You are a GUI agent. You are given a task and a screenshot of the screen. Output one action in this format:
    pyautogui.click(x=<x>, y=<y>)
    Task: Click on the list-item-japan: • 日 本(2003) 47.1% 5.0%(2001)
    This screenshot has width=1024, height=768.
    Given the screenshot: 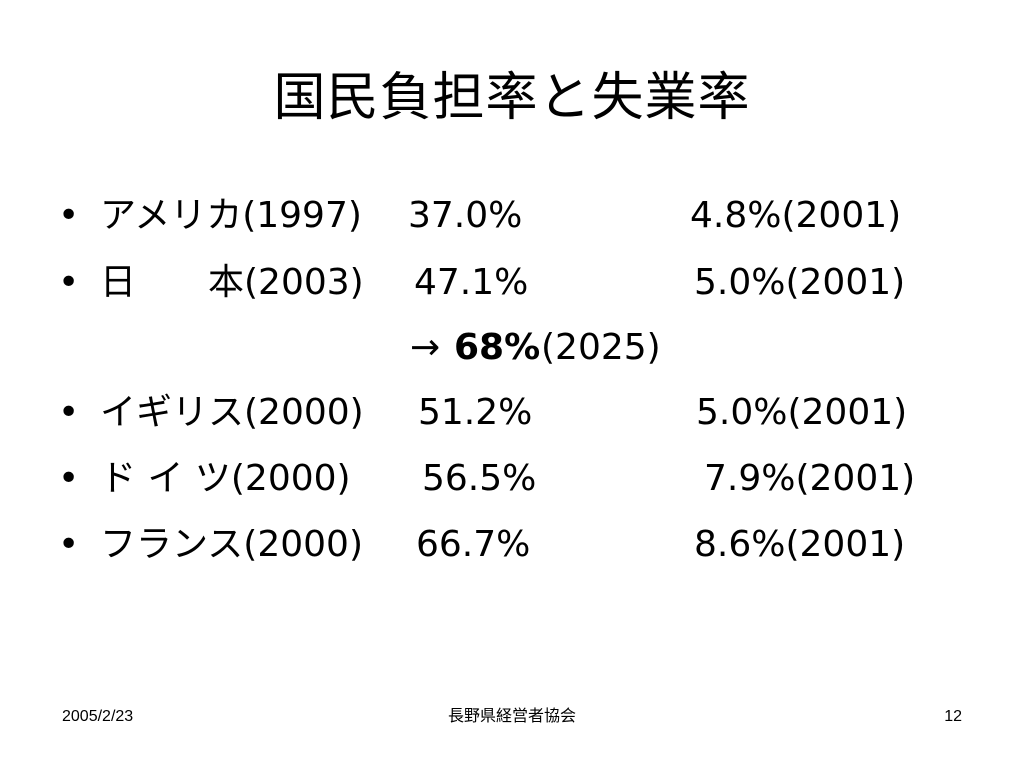 What is the action you would take?
    pyautogui.click(x=512, y=283)
    